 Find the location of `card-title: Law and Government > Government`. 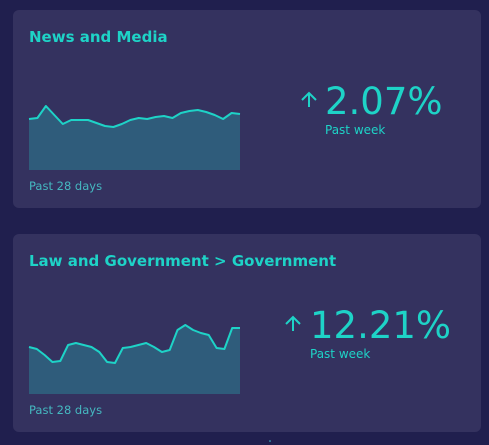

card-title: Law and Government > Government is located at coordinates (182, 261).